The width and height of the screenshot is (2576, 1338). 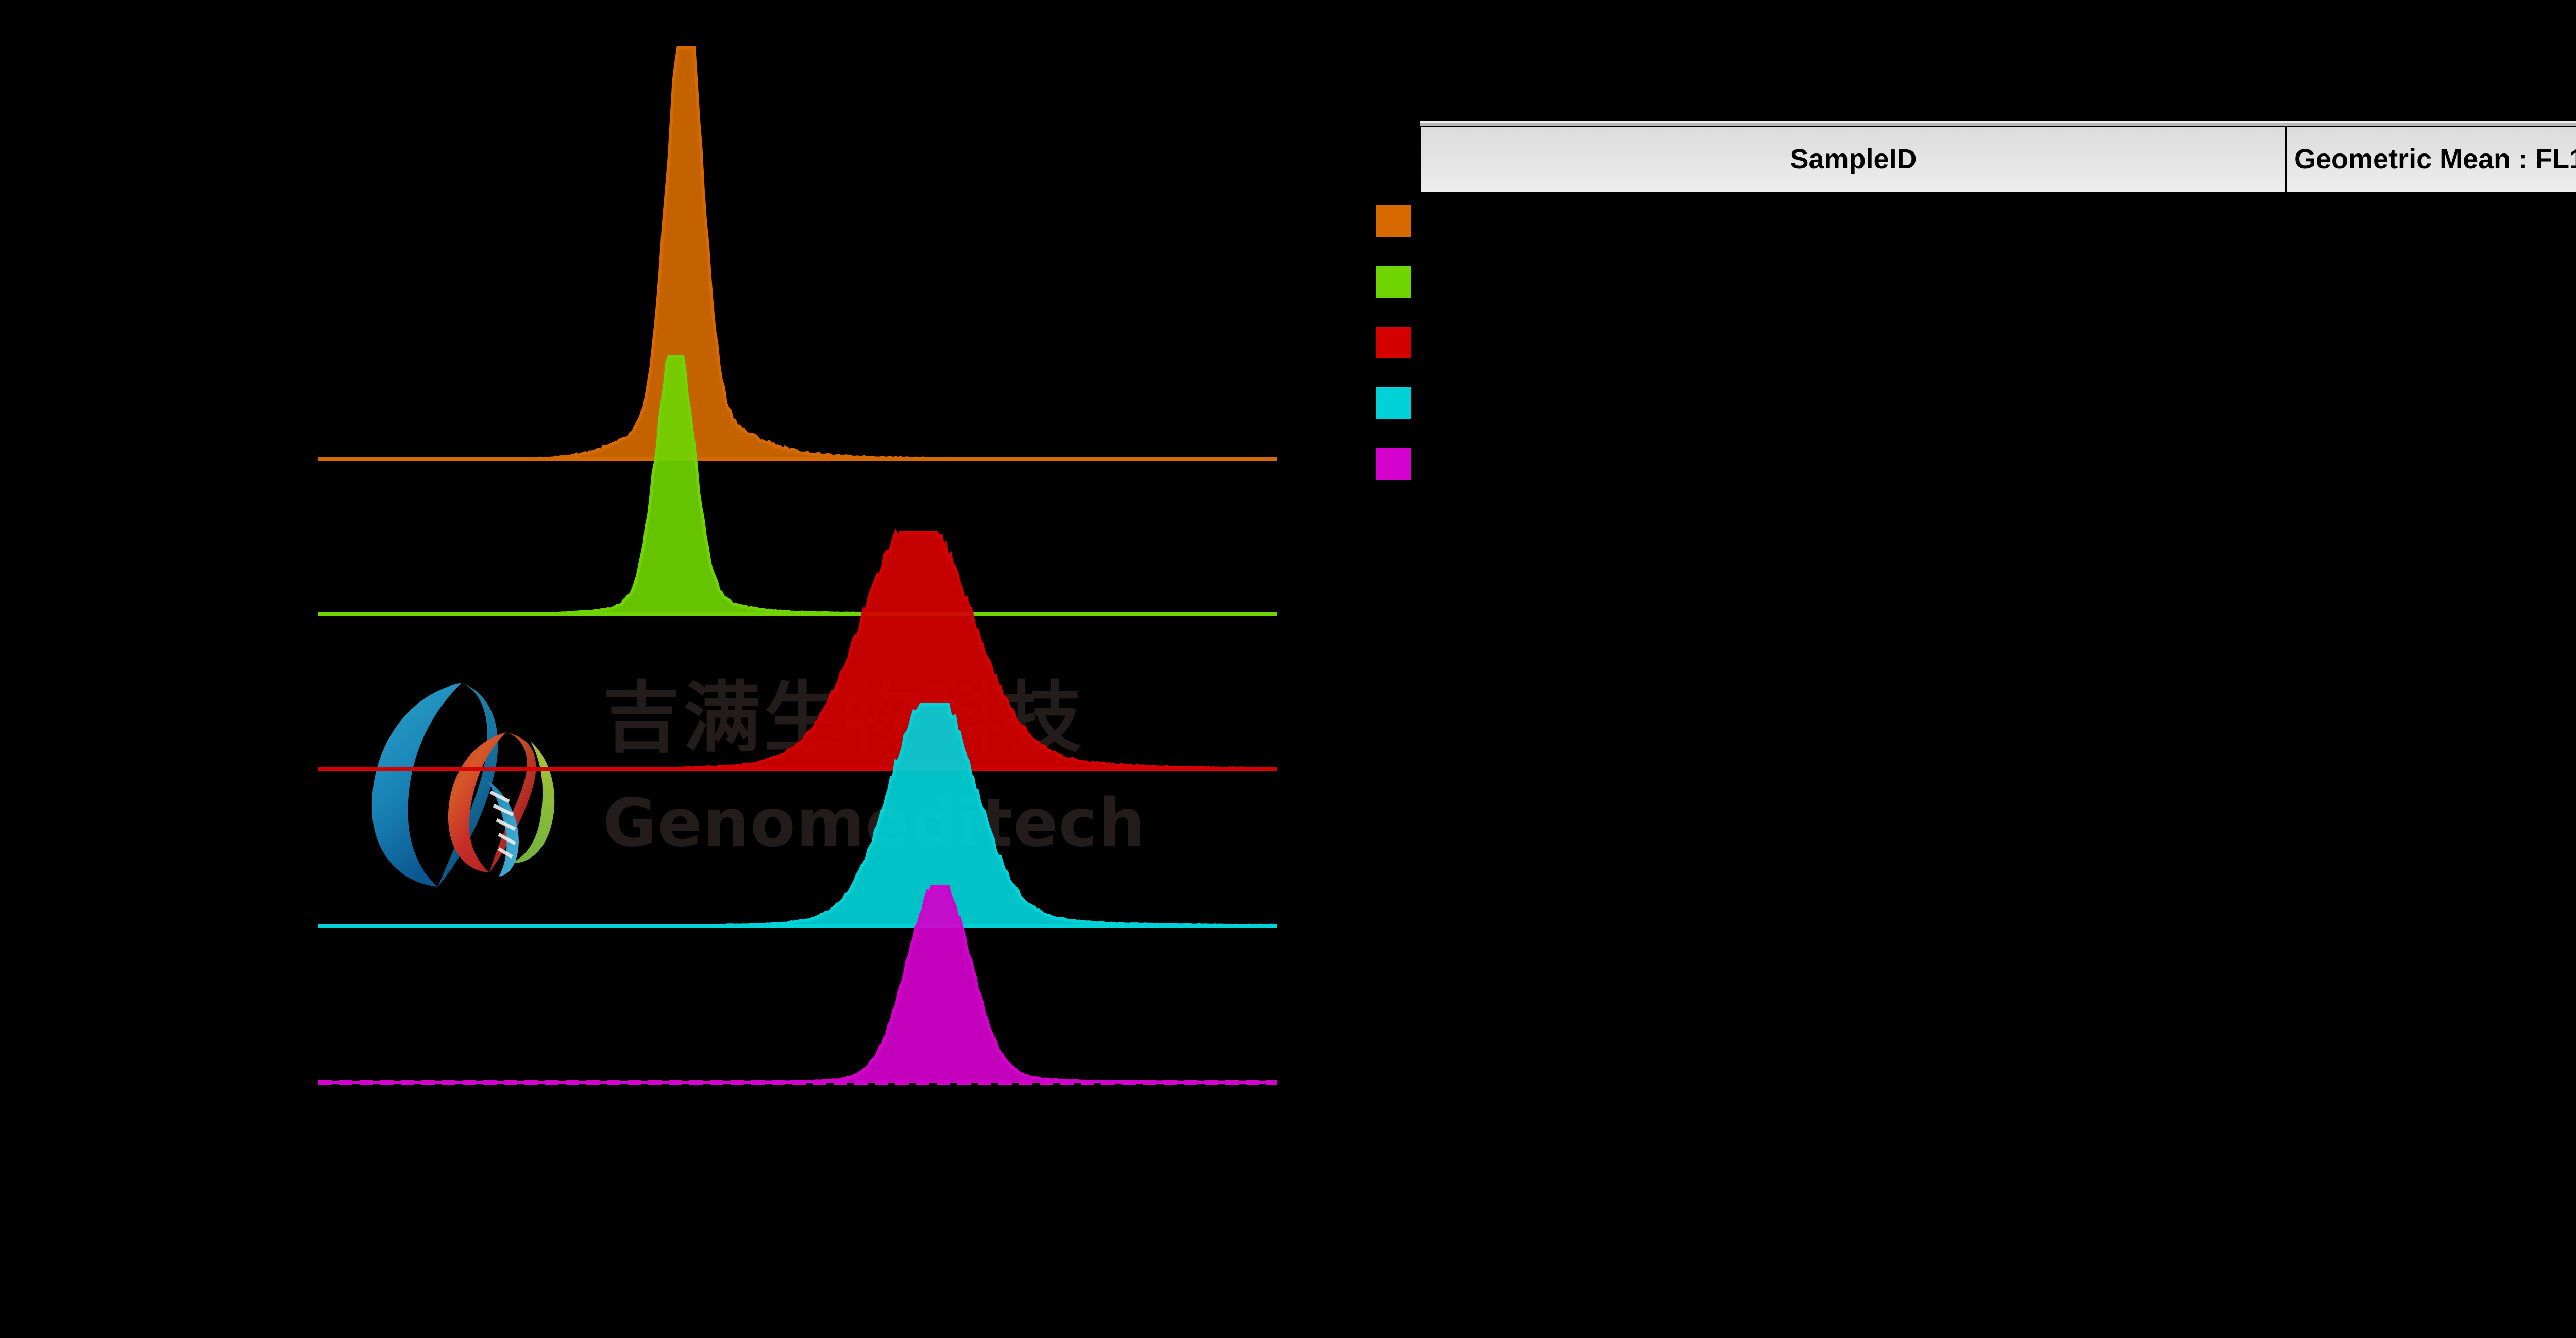 I want to click on column-header-geometric-mean: Geometric Mean : FL11-H, so click(x=2432, y=159).